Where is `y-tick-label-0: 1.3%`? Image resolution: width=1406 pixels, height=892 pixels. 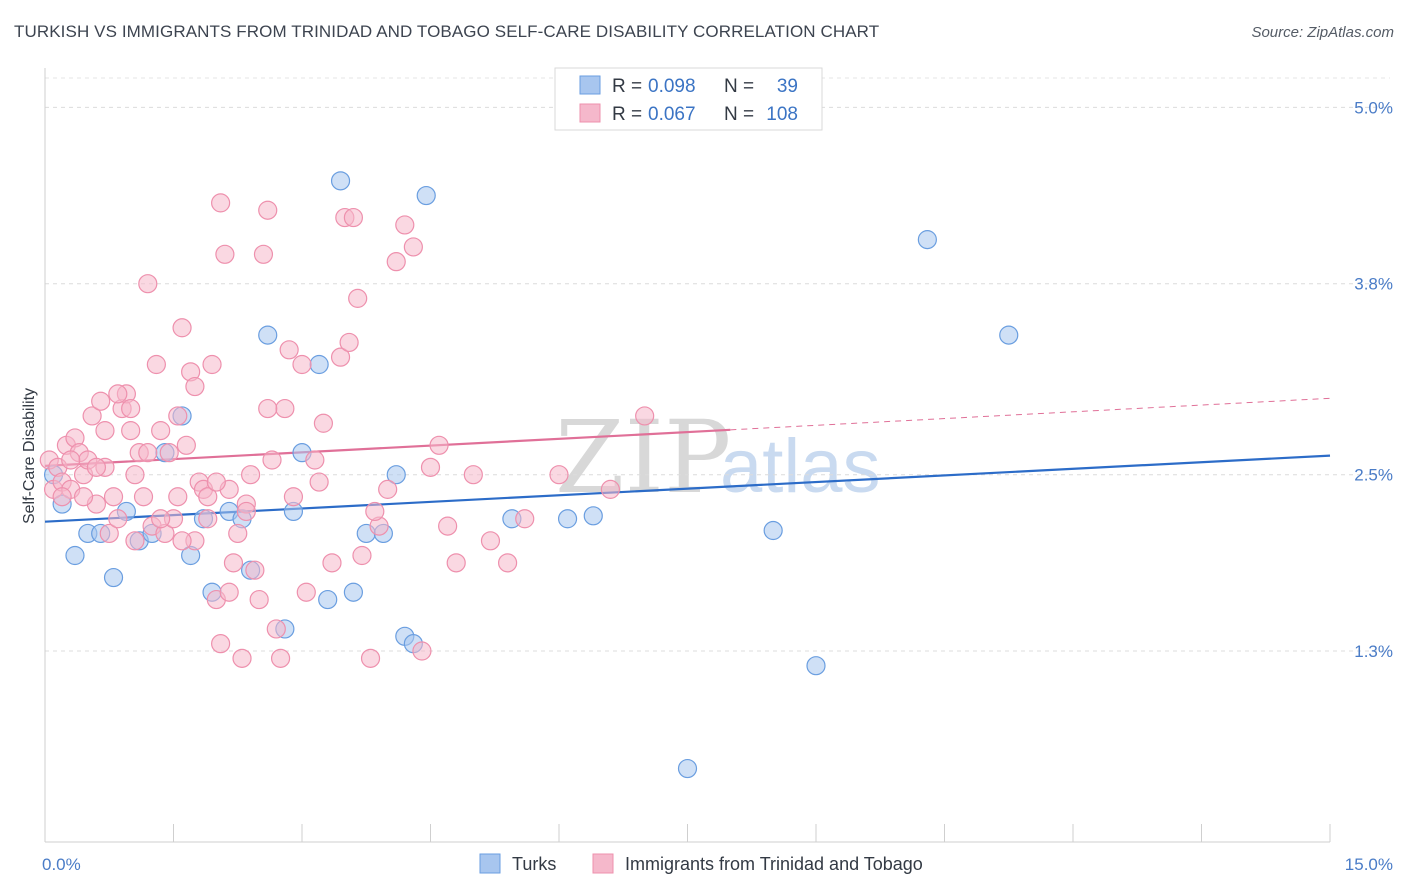
y-tick-label-0: 1.3% is located at coordinates (1373, 651).